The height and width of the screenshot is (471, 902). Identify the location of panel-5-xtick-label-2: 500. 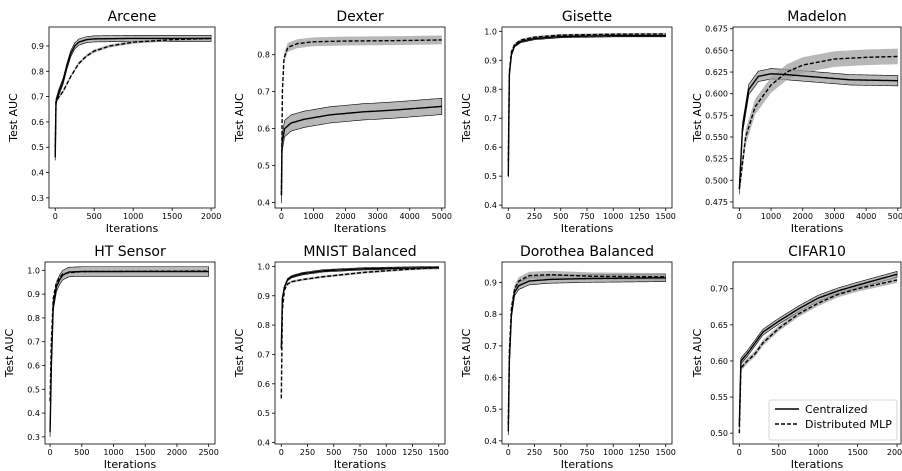
(333, 452).